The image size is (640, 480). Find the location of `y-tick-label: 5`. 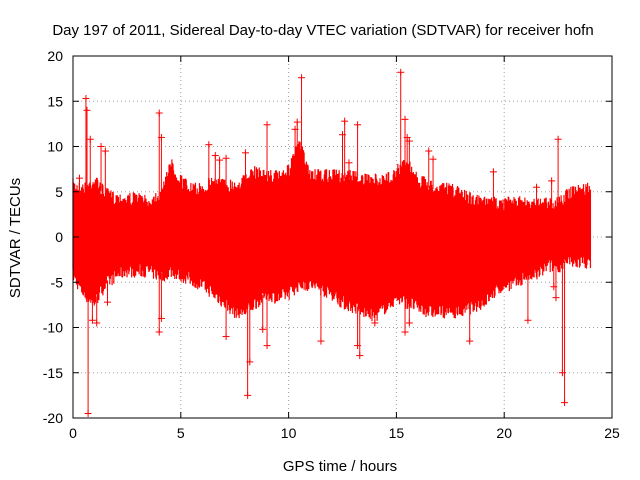

y-tick-label: 5 is located at coordinates (59, 192).